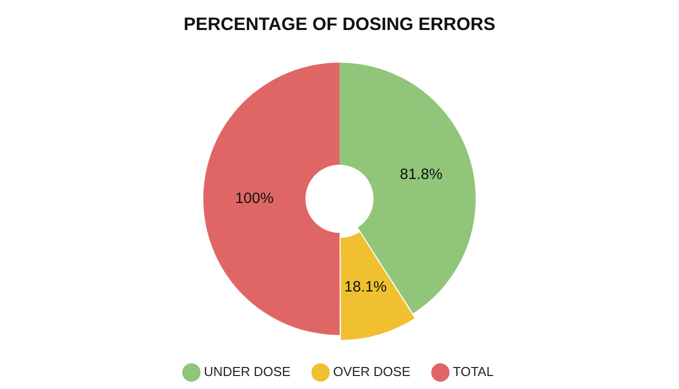 Image resolution: width=679 pixels, height=389 pixels. Describe the element at coordinates (421, 174) in the screenshot. I see `data-label: 81.8%` at that location.